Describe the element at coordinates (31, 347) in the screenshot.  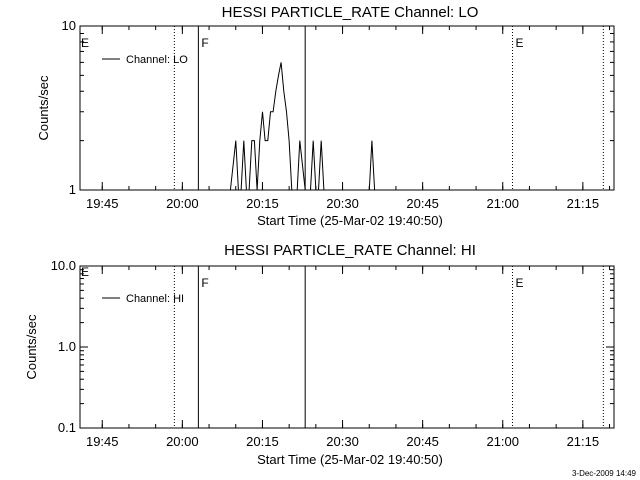
I see `y-axis-label-hi: Counts/sec` at that location.